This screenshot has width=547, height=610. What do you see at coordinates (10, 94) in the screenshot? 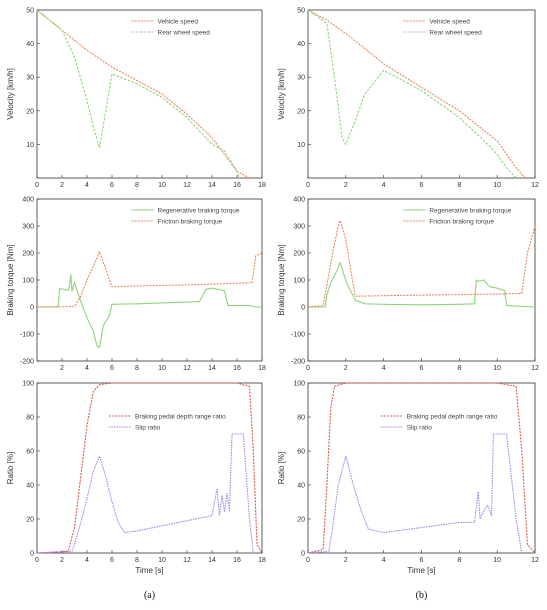
I see `y-axis-label: Velocity [km/h]` at bounding box center [10, 94].